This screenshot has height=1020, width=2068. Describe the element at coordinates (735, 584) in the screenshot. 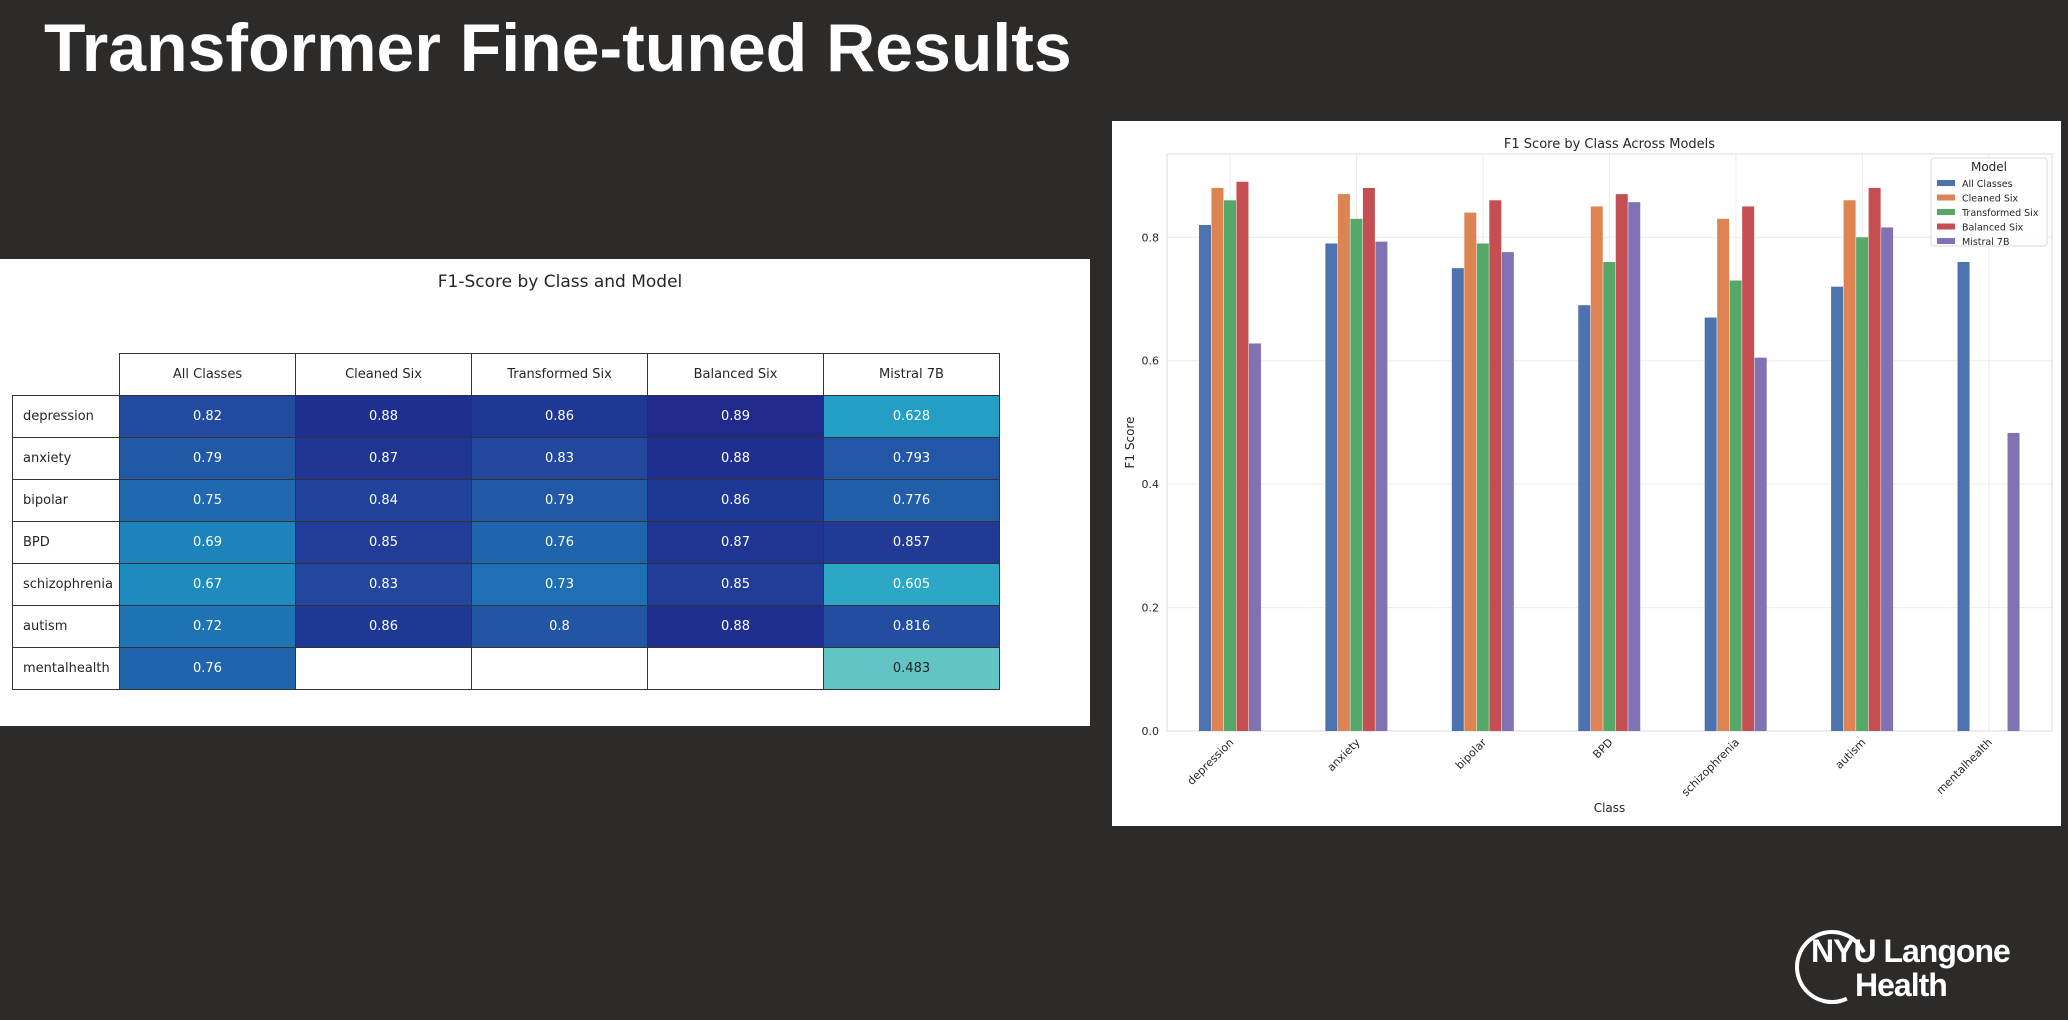

I see `table-cell: 0.85` at that location.